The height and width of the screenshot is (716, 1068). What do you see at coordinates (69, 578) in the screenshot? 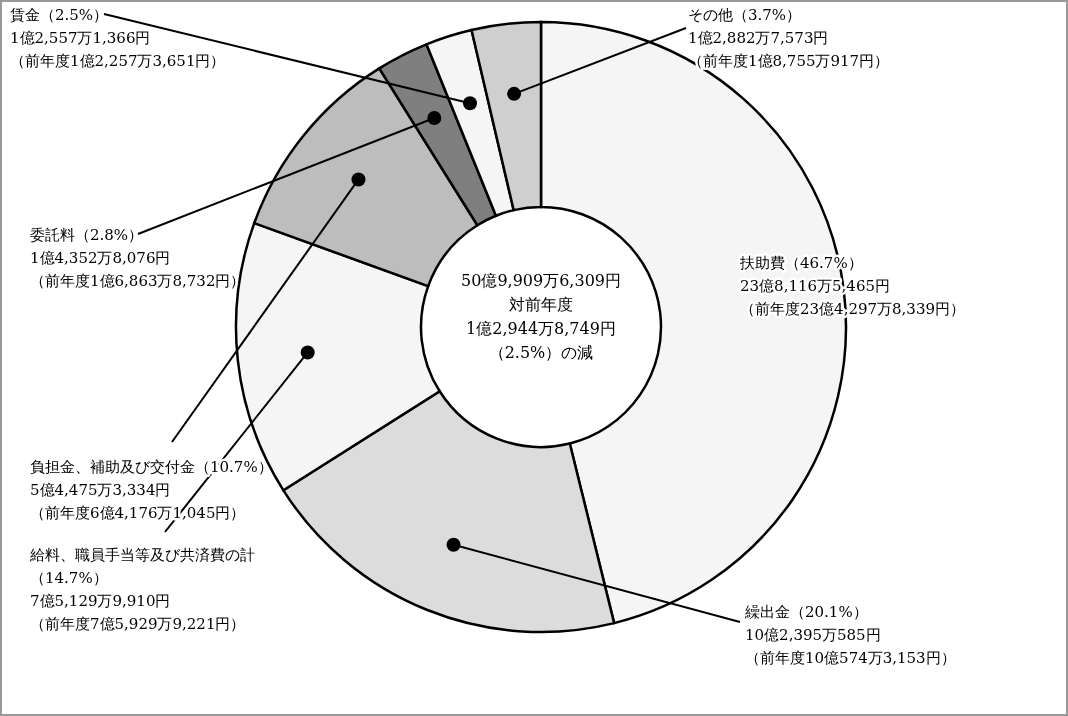
I see `data-label: （14.7%）` at bounding box center [69, 578].